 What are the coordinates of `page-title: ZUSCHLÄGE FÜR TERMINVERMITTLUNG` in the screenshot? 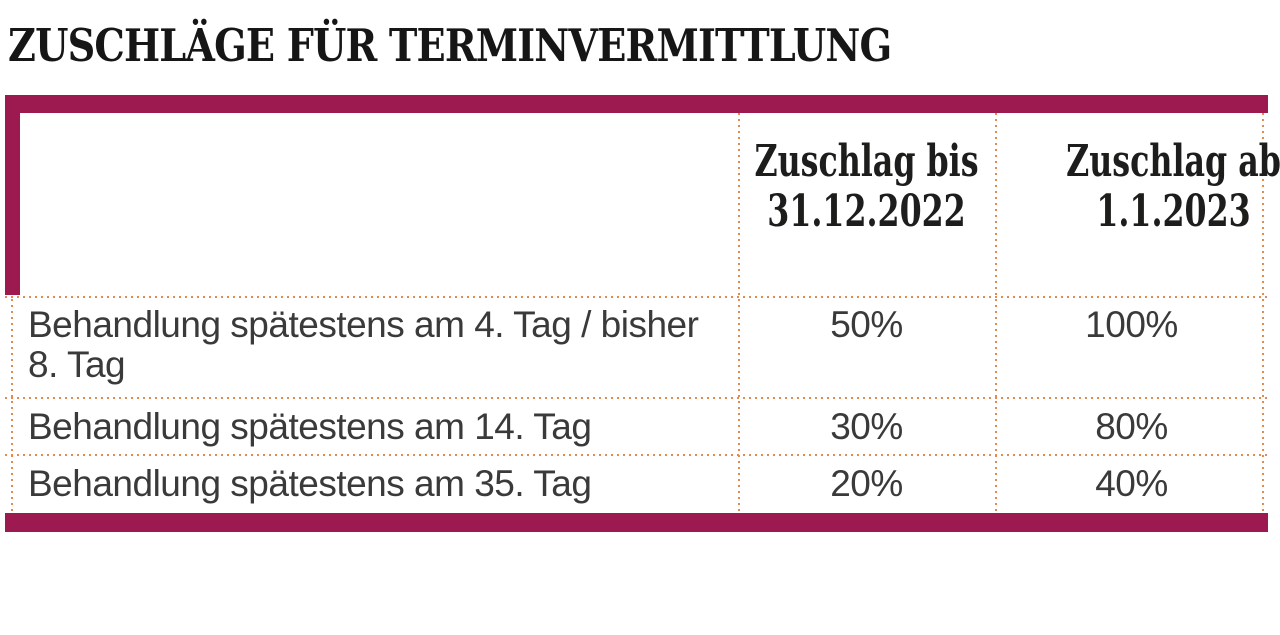 It's located at (450, 45).